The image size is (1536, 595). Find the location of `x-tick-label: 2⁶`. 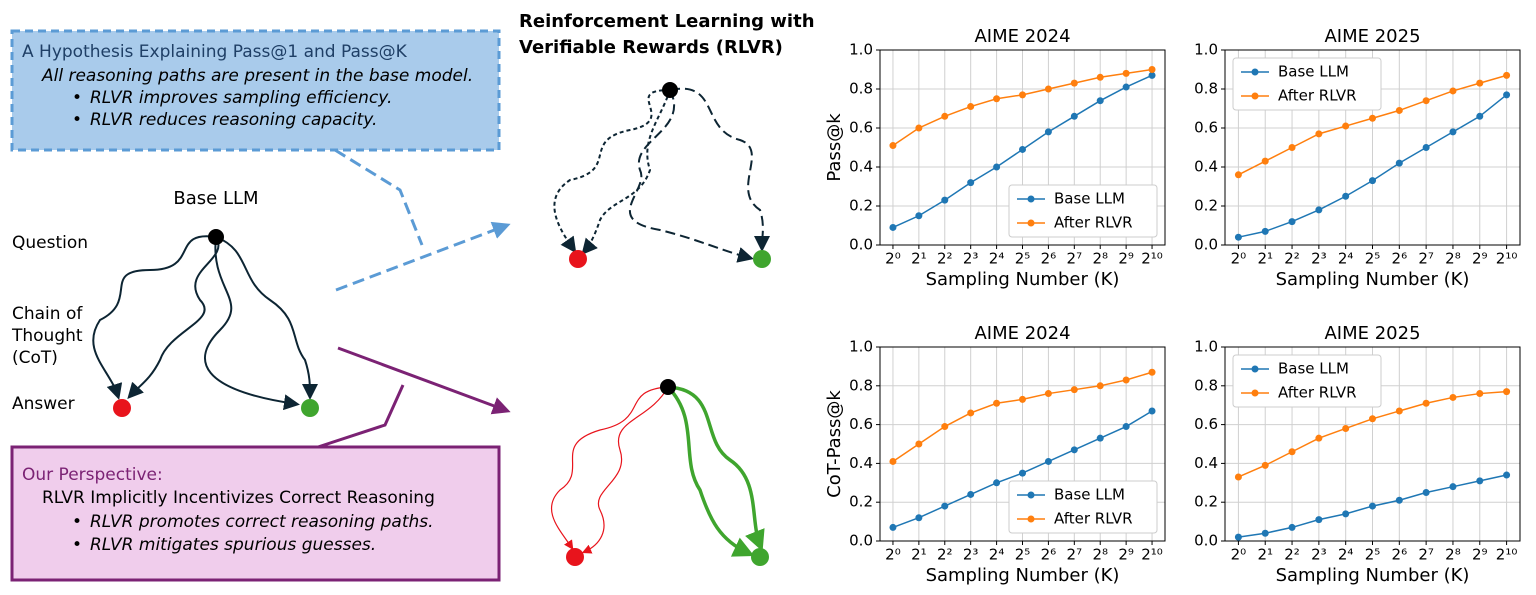

x-tick-label: 2⁶ is located at coordinates (1400, 555).